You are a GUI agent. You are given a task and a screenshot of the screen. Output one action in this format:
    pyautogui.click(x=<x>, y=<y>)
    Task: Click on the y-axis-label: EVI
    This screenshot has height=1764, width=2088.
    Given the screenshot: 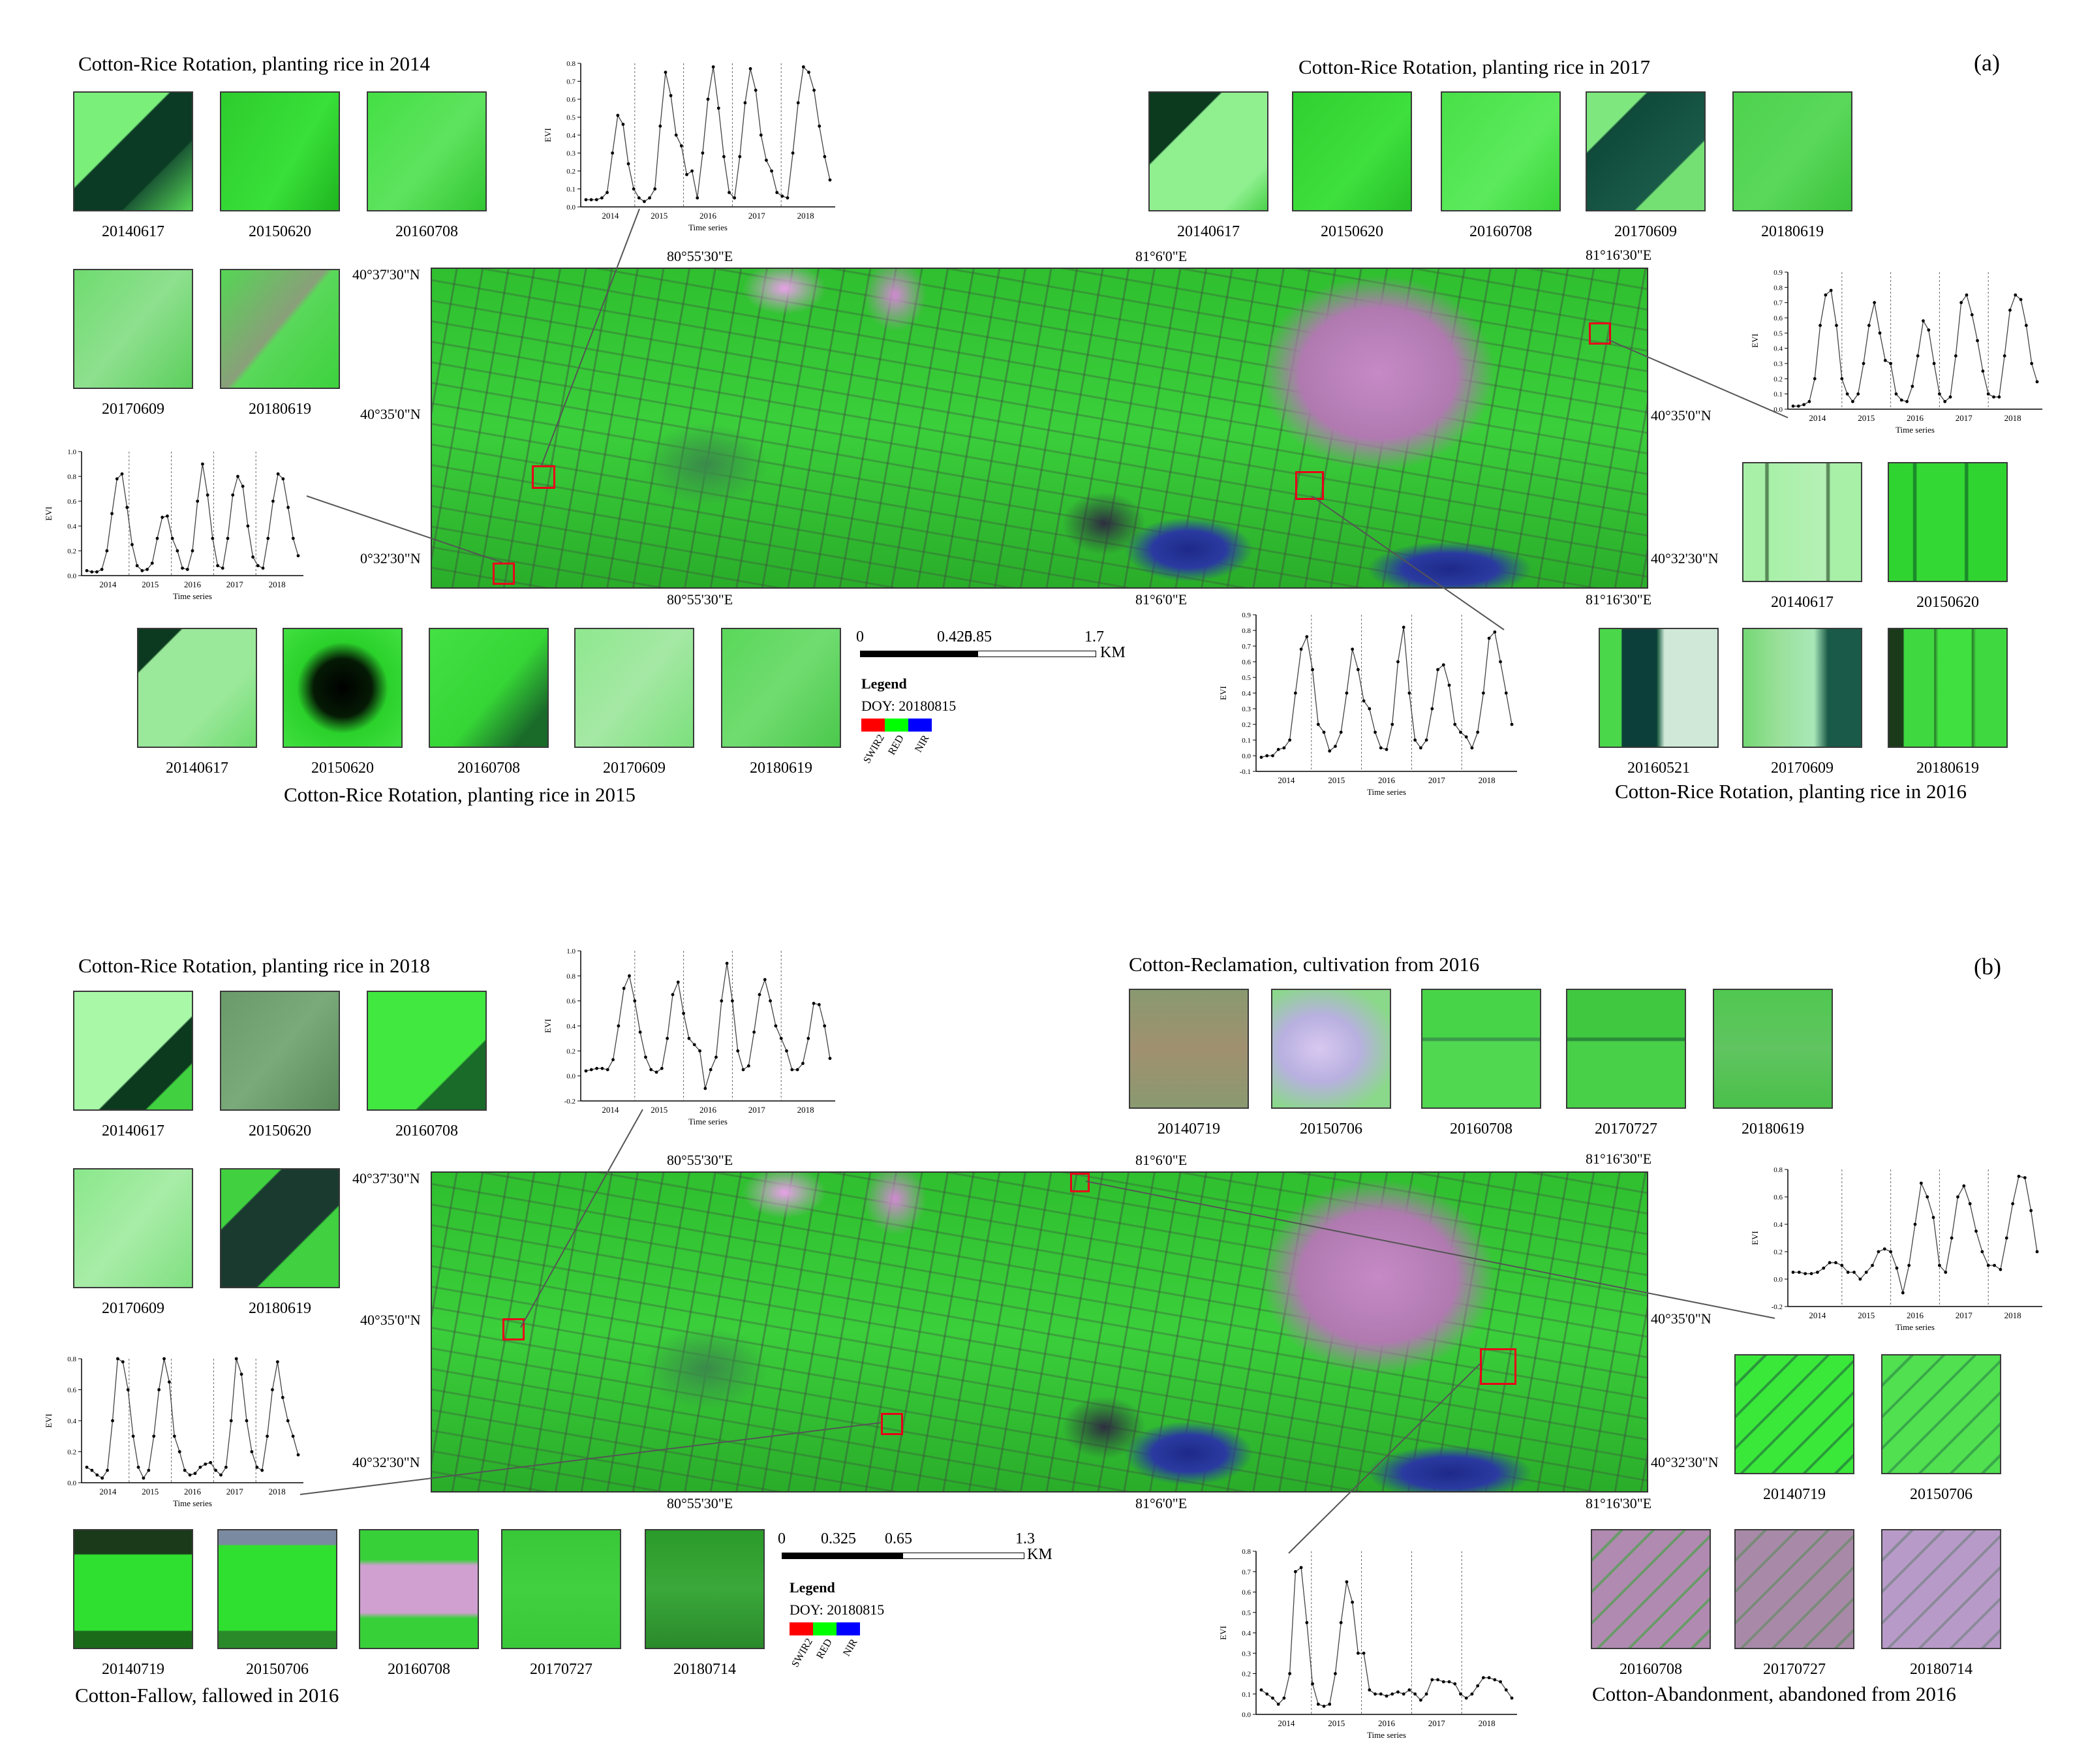 What is the action you would take?
    pyautogui.click(x=548, y=135)
    